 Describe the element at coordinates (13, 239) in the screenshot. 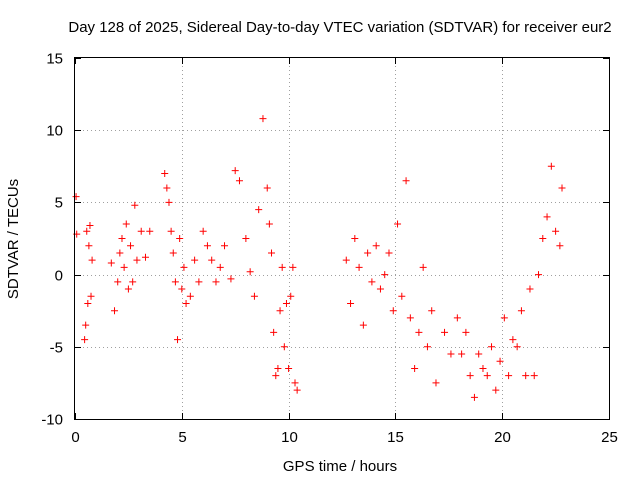

I see `y-axis-label: SDTVAR / TECUs` at that location.